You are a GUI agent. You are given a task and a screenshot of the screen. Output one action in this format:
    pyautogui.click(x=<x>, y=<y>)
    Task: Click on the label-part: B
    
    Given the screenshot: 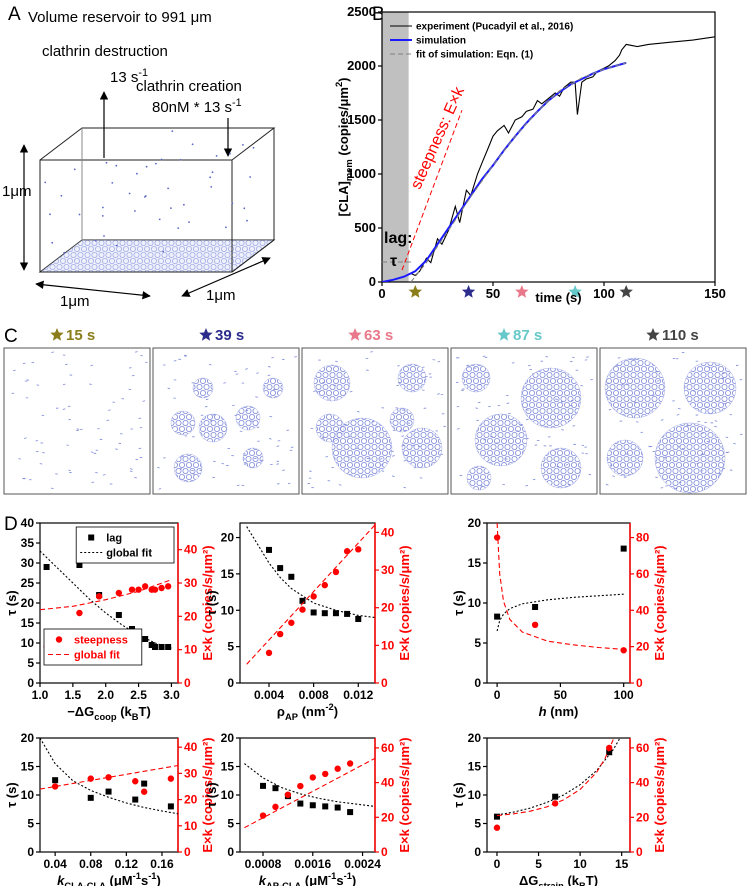 What is the action you would take?
    pyautogui.click(x=135, y=717)
    